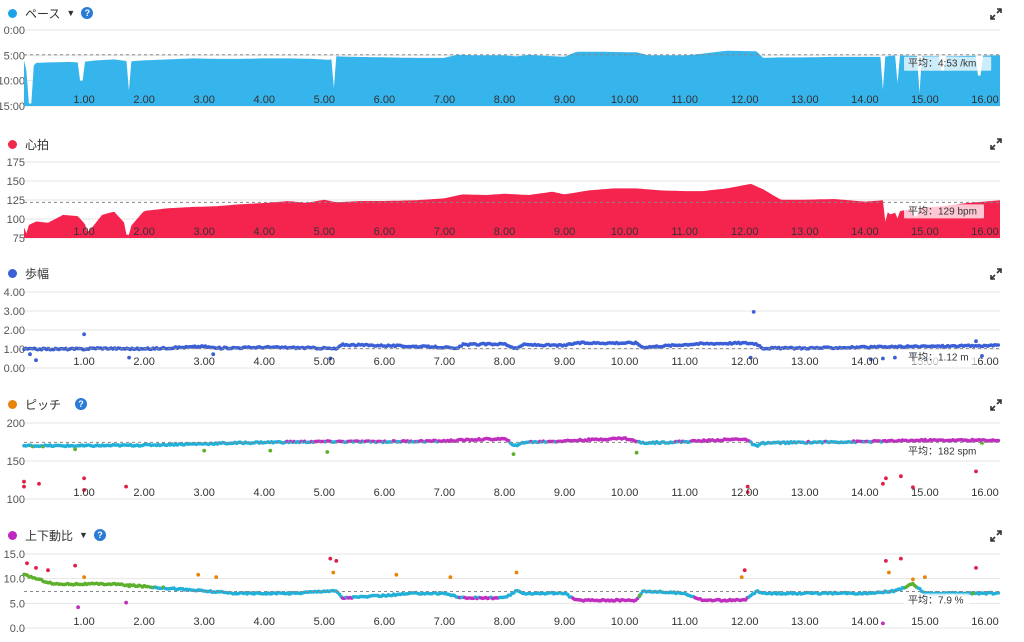 This screenshot has height=642, width=1024. Describe the element at coordinates (14, 369) in the screenshot. I see `stride-y-tick-label: 0.00` at that location.